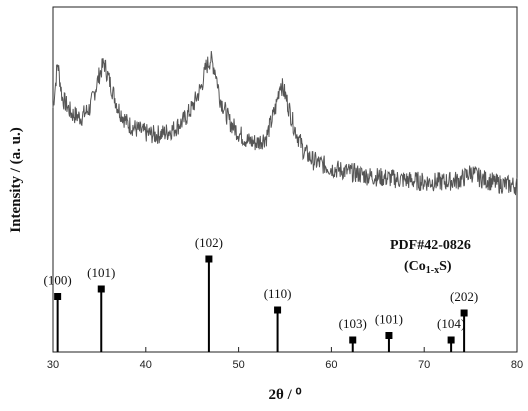  I want to click on reference-peak-label: (103), so click(353, 323).